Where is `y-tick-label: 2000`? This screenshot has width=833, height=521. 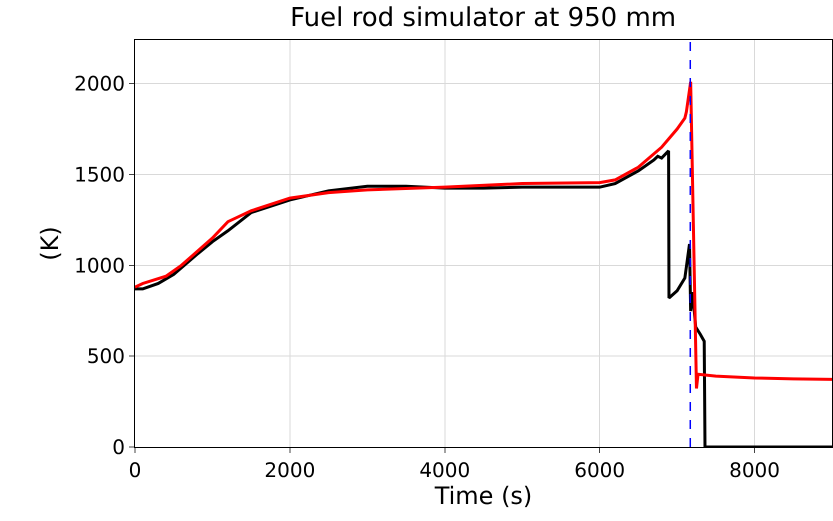 y-tick-label: 2000 is located at coordinates (99, 84).